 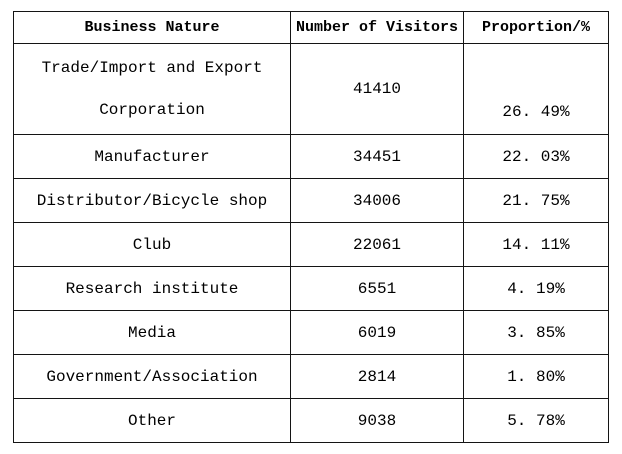 I want to click on cell-visitors: 41410, so click(x=377, y=89).